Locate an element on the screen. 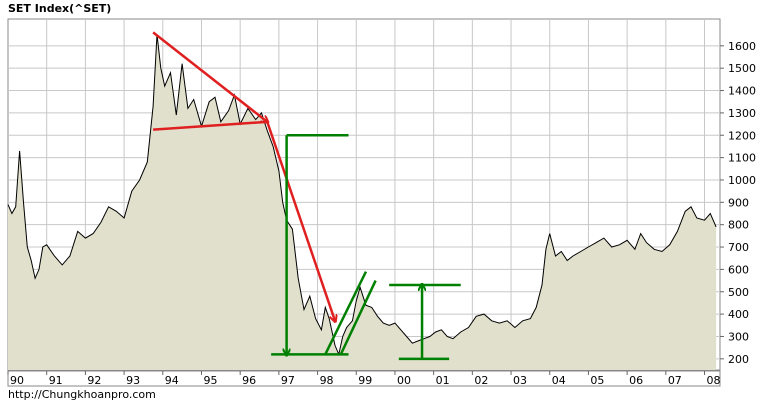 The height and width of the screenshot is (407, 775). y-tick-label: 800 is located at coordinates (738, 225).